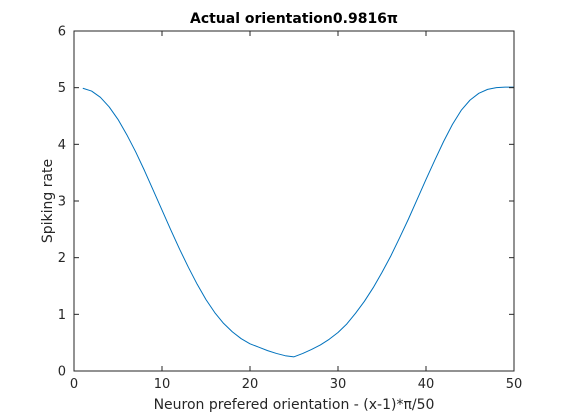 The image size is (568, 417). What do you see at coordinates (62, 202) in the screenshot?
I see `y-tick-label: 3` at bounding box center [62, 202].